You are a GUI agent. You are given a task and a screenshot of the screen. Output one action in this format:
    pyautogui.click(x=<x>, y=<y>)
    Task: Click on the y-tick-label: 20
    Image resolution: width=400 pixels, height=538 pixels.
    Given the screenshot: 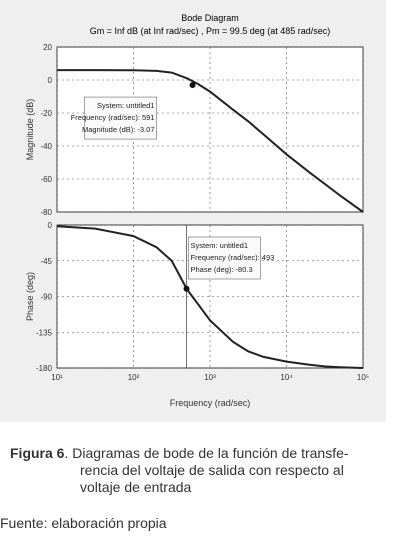 What is the action you would take?
    pyautogui.click(x=47, y=47)
    